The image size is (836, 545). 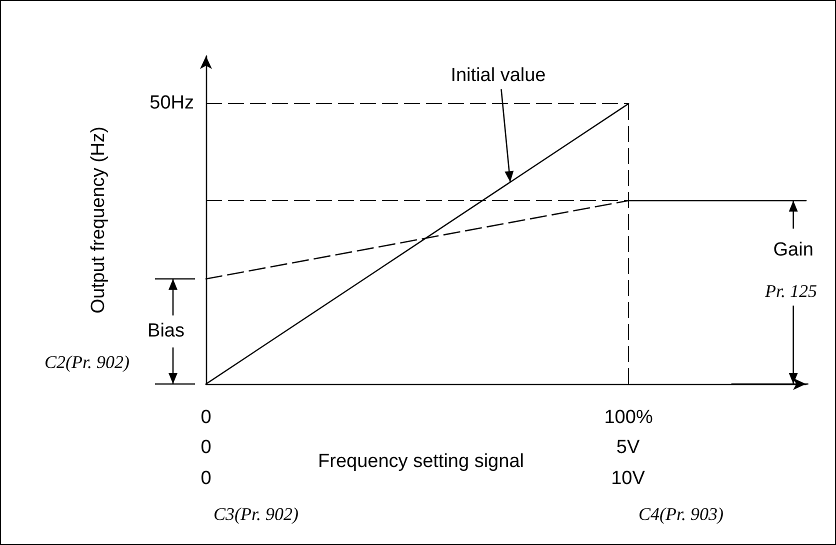 I want to click on text: 10V, so click(x=628, y=479).